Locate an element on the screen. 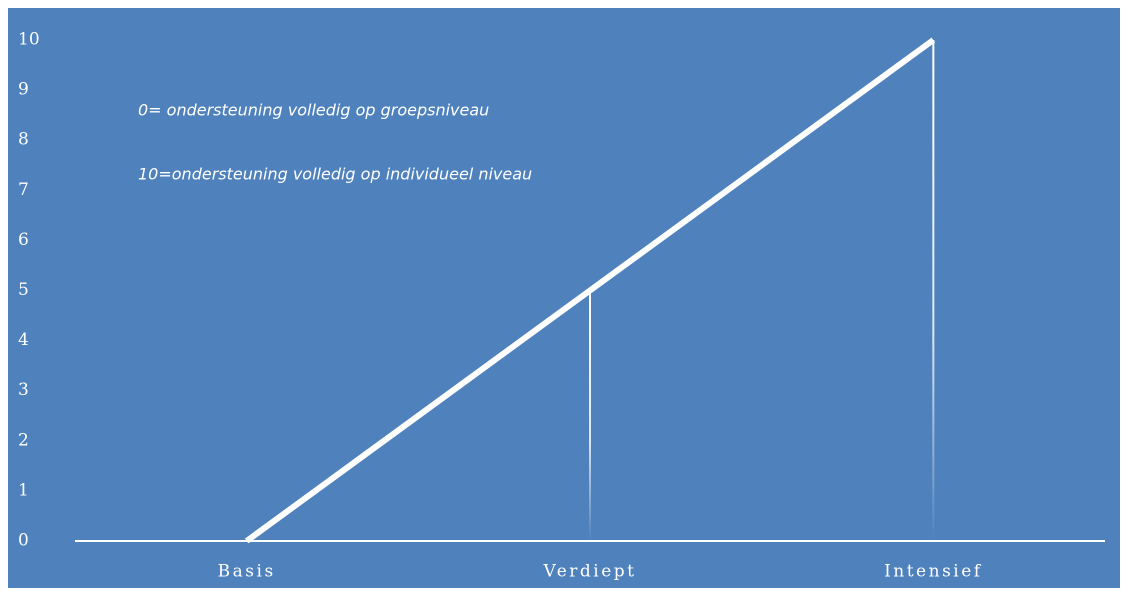 This screenshot has height=596, width=1127. y-tick-label: 7 is located at coordinates (23, 190).